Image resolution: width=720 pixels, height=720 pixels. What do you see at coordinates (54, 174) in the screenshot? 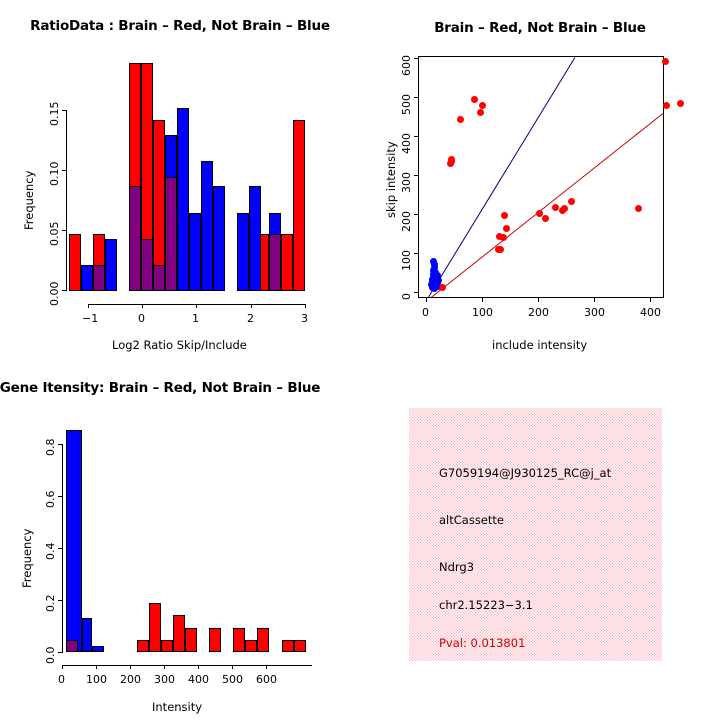
I see `ratio-y-ticklabel-2: 0.10` at bounding box center [54, 174].